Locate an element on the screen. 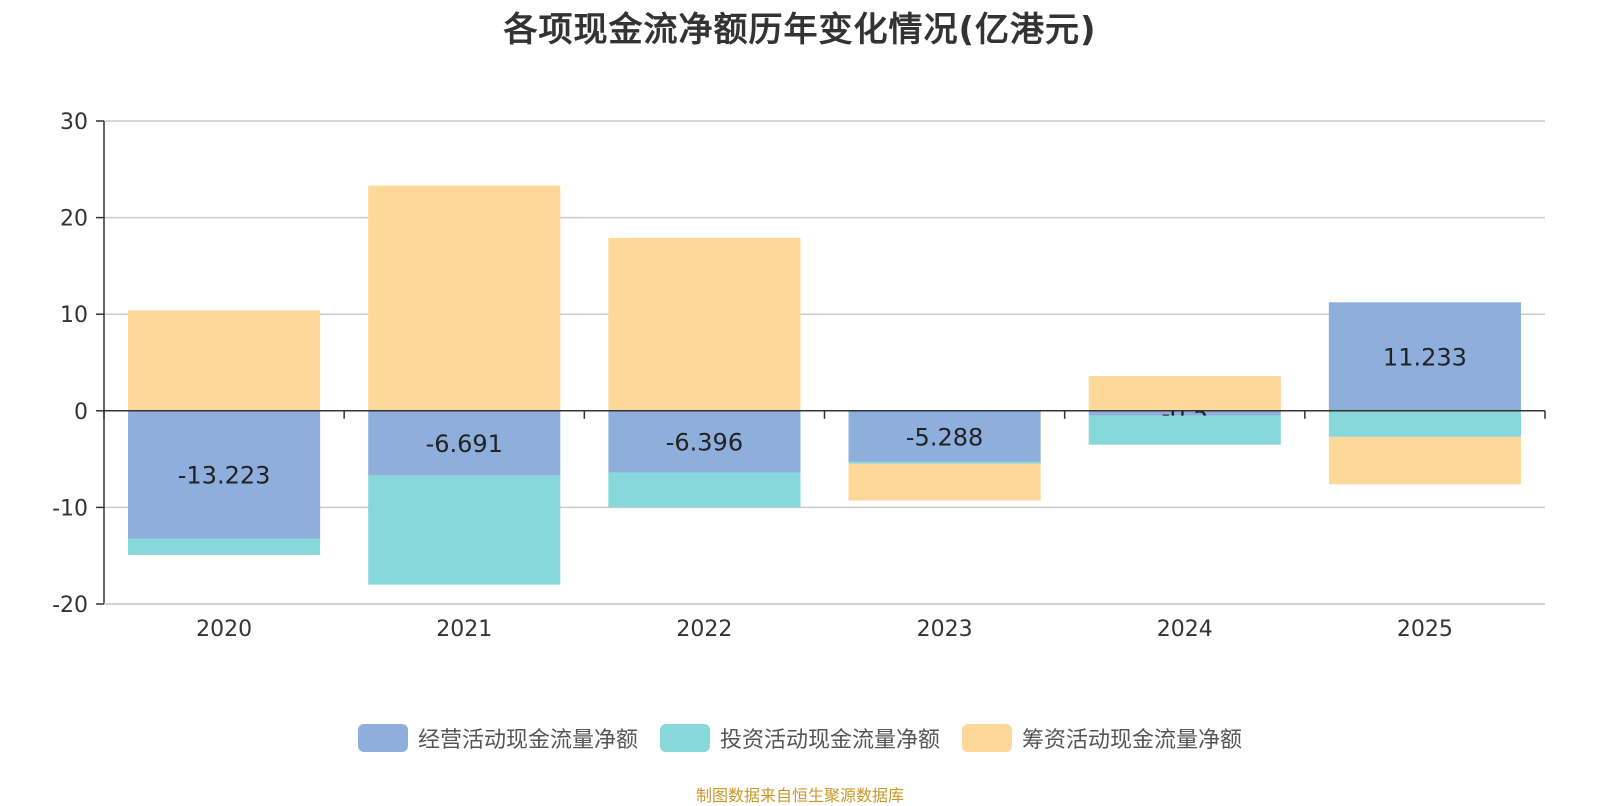 This screenshot has height=806, width=1600. bar-0-2022 is located at coordinates (704, 441).